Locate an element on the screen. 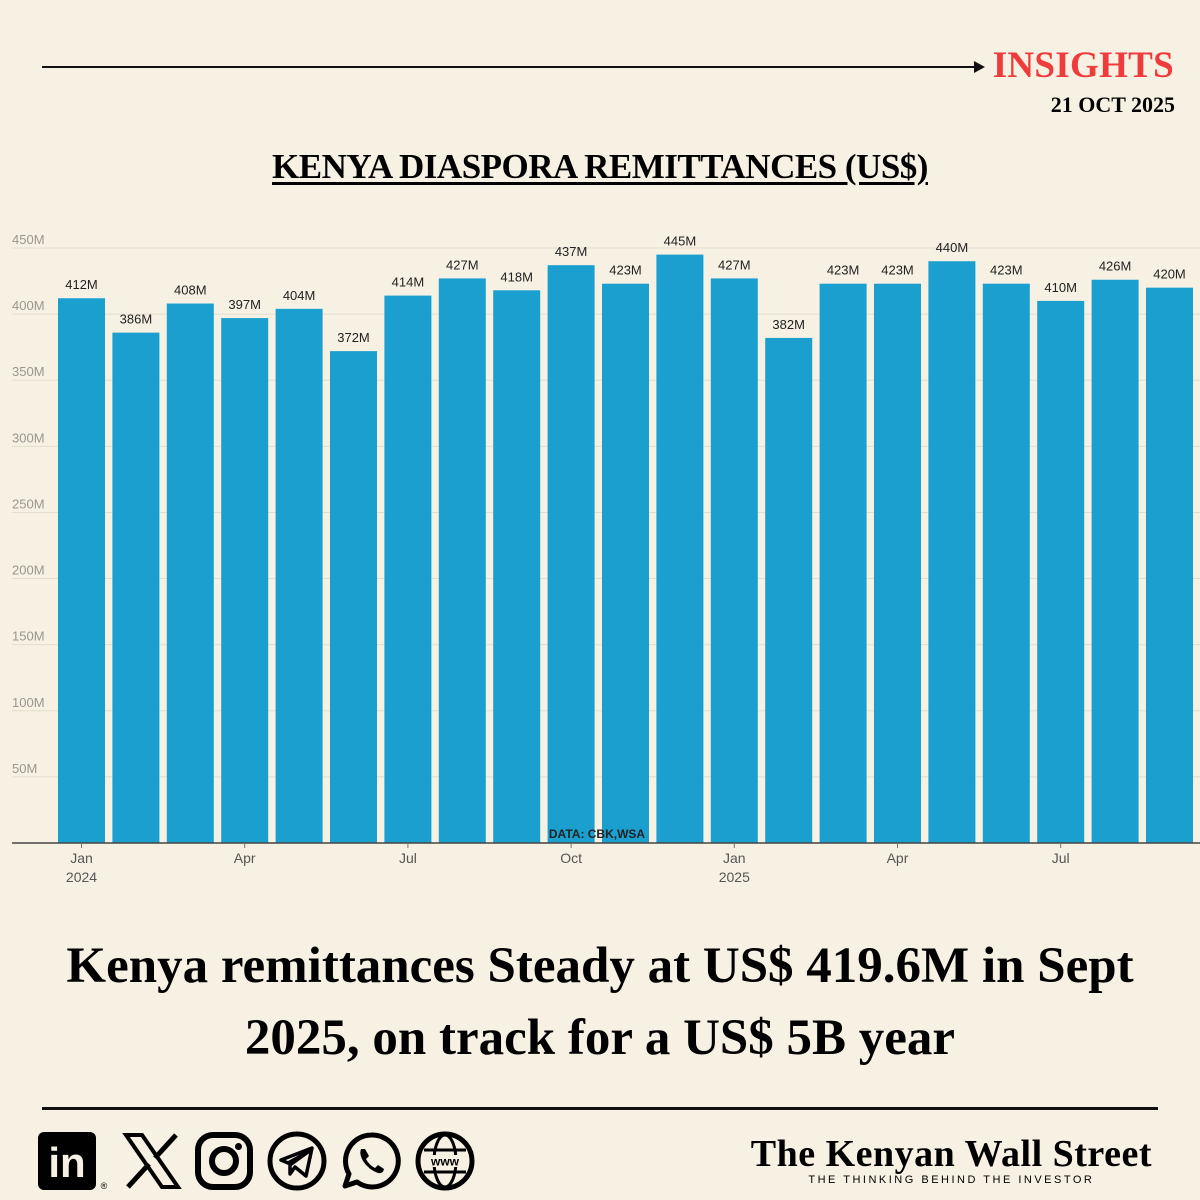 This screenshot has height=1200, width=1200. y-tick-label: 450M is located at coordinates (28, 239).